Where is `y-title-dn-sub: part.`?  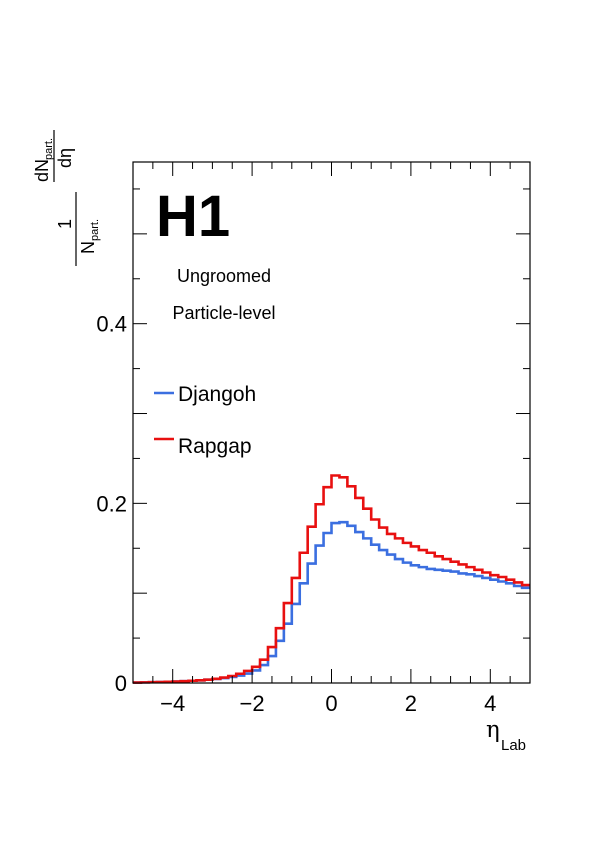
y-title-dn-sub: part. is located at coordinates (49, 149).